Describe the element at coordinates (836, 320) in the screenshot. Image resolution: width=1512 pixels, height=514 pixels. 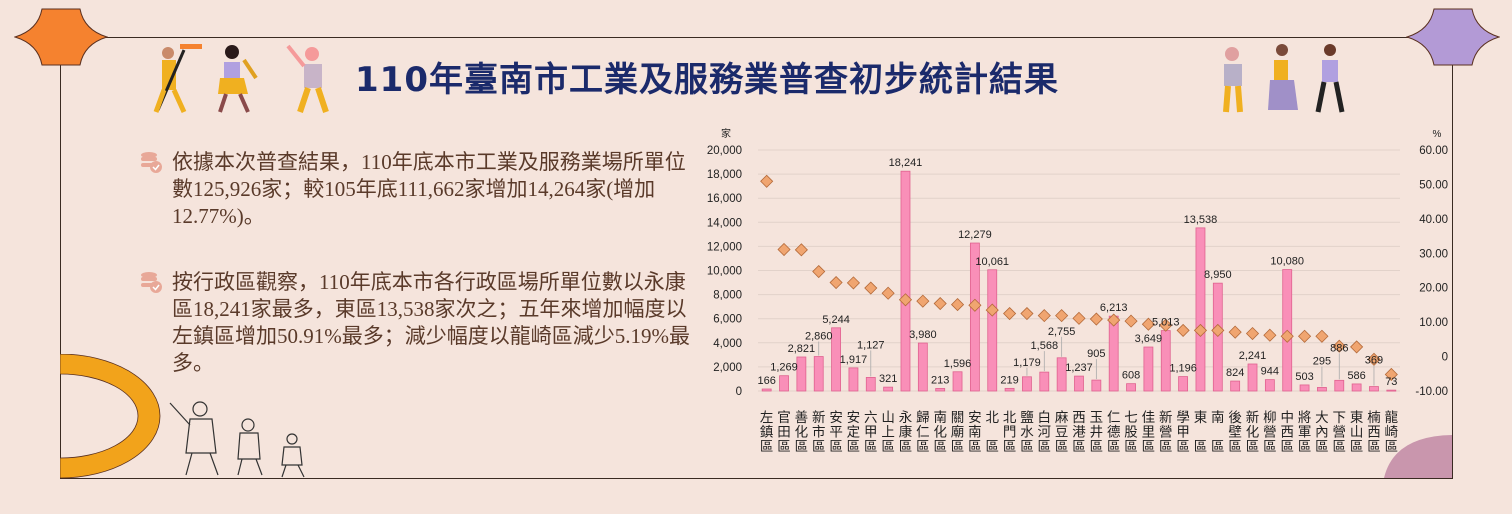
I see `bar-data-label: 5,244` at that location.